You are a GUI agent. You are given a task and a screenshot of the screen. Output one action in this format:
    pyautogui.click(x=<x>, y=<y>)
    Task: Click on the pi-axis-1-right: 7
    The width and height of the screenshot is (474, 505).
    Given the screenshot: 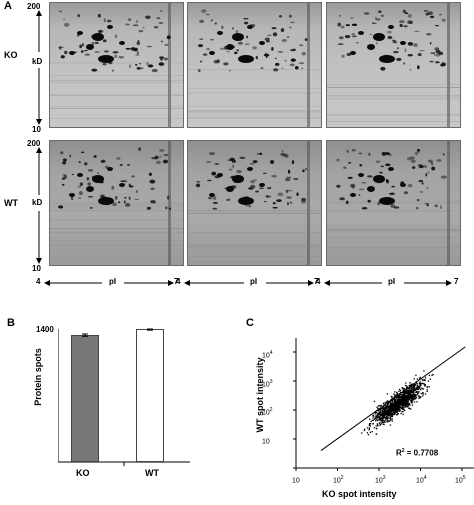 What is the action you would take?
    pyautogui.click(x=176, y=281)
    